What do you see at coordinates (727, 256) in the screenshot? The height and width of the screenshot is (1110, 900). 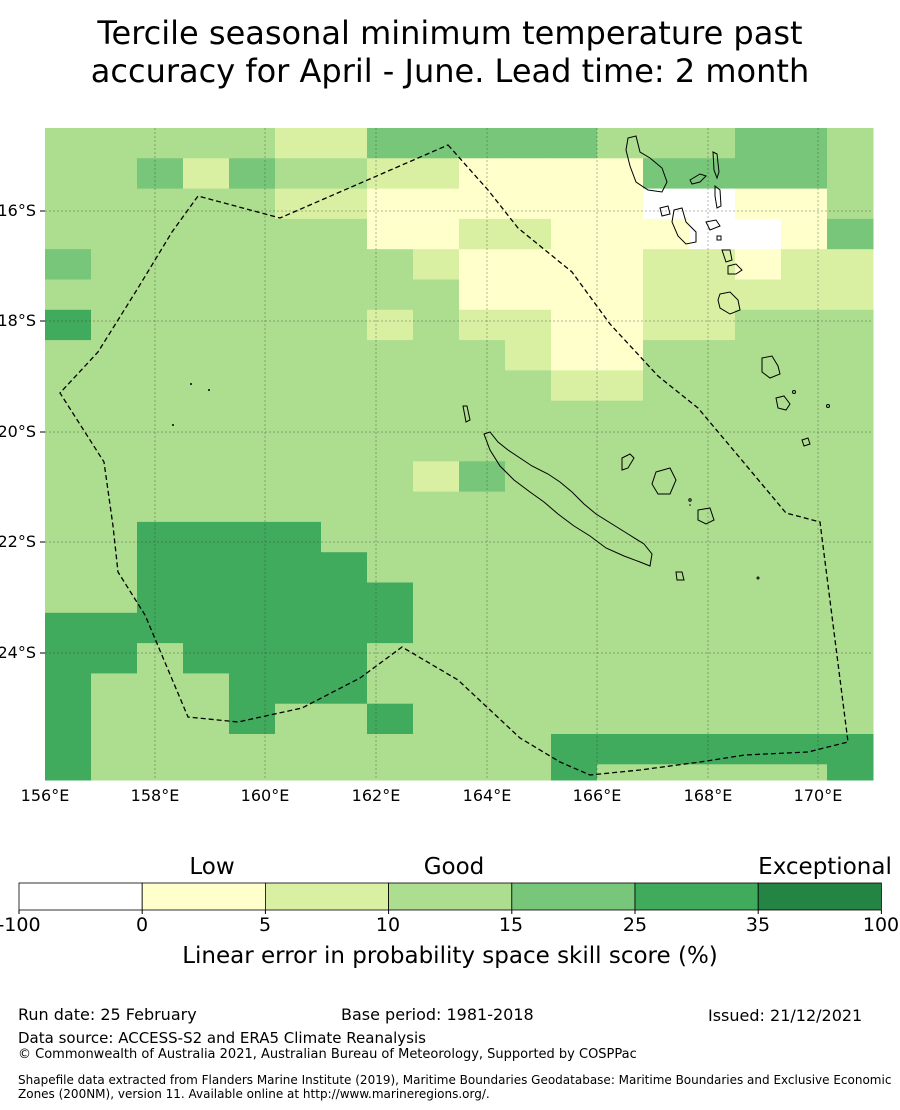 I see `epi-island` at bounding box center [727, 256].